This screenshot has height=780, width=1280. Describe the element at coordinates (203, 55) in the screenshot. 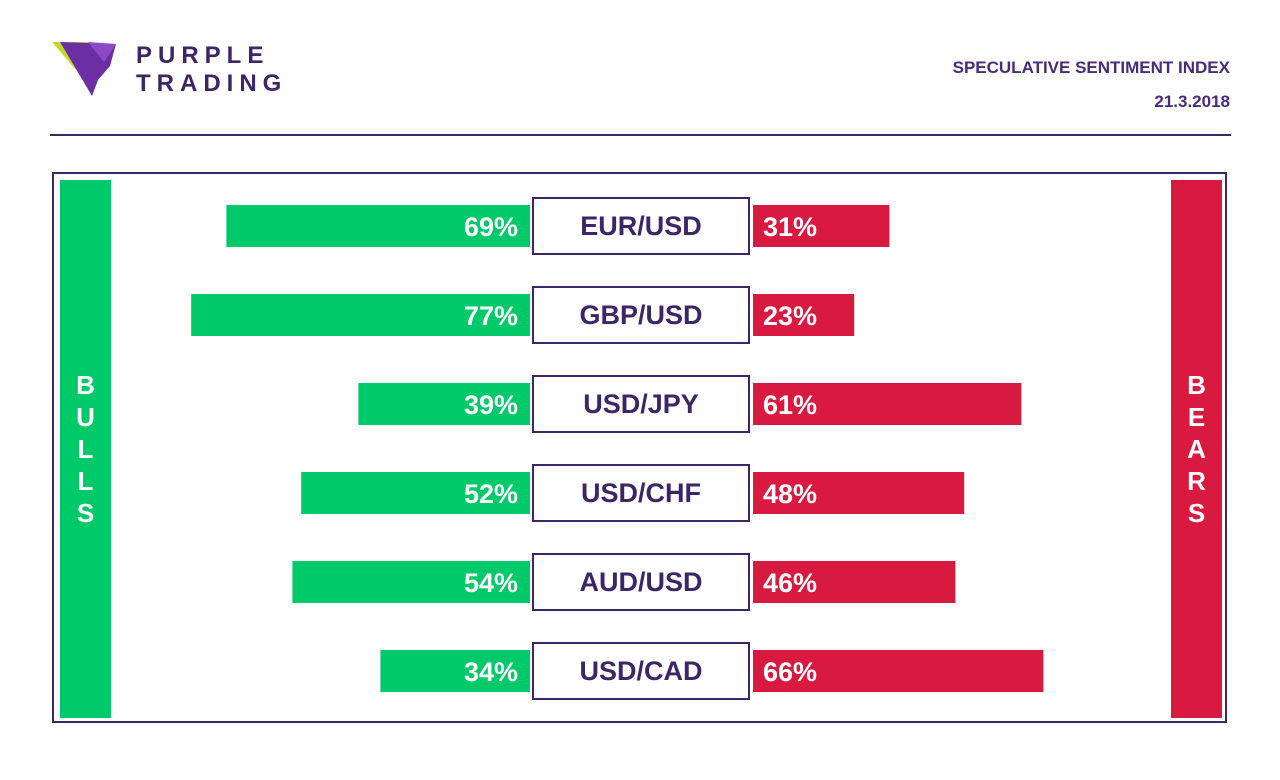

I see `brand-line-1: PURPLE` at that location.